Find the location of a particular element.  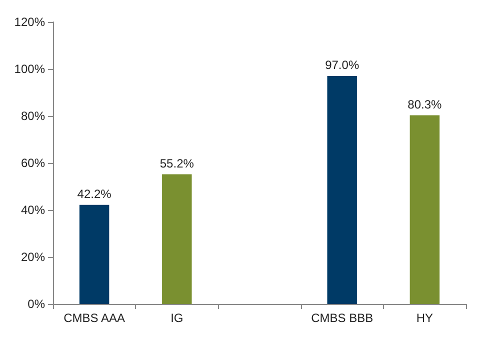

data-label: 55.2% is located at coordinates (177, 163).